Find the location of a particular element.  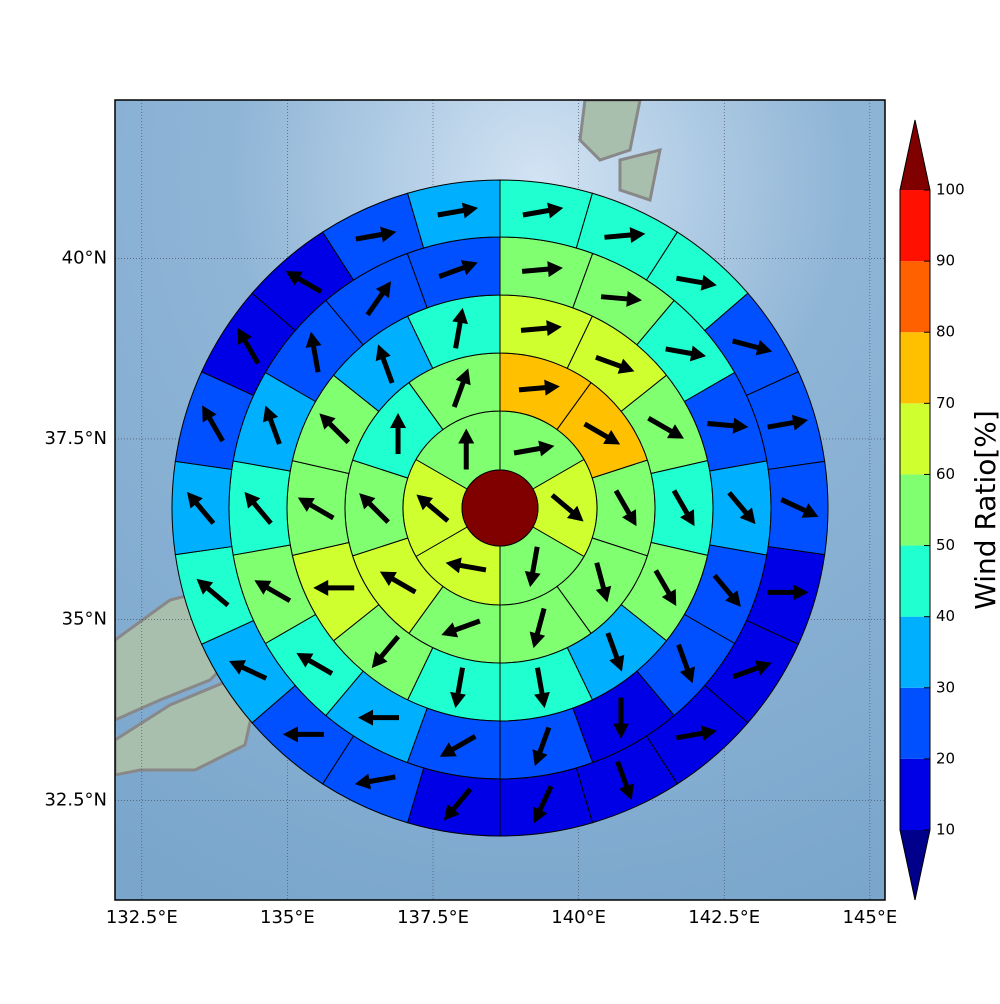

x-tick-label: 145°E is located at coordinates (869, 917).